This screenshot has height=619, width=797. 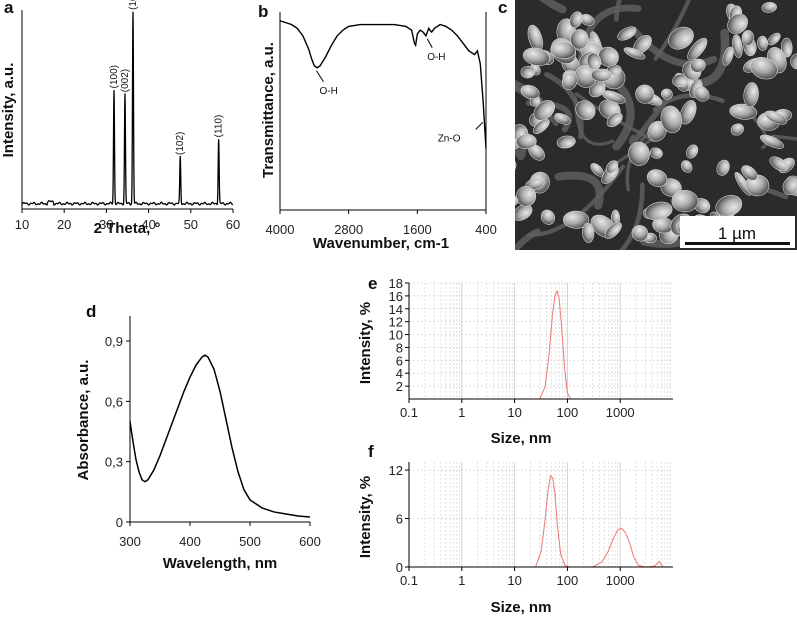 I want to click on x-axis-title: Wavenumber, cm-1, so click(x=381, y=243).